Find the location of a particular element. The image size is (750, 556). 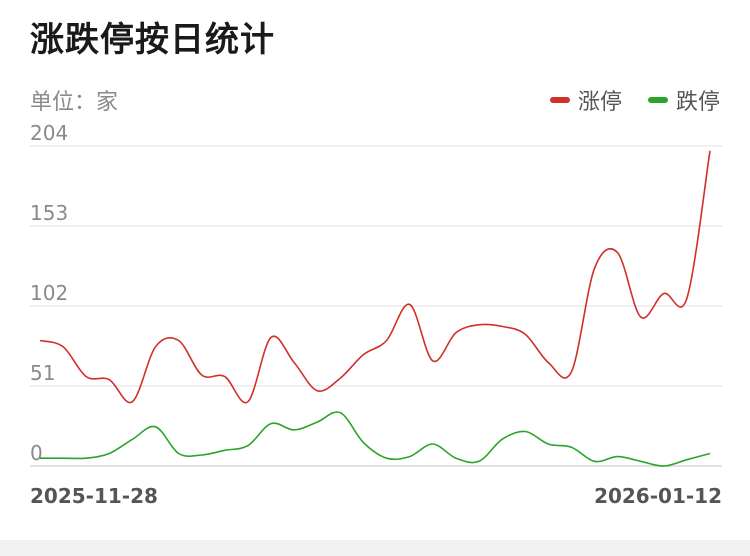

legend-swatch-limit-up is located at coordinates (559, 100).